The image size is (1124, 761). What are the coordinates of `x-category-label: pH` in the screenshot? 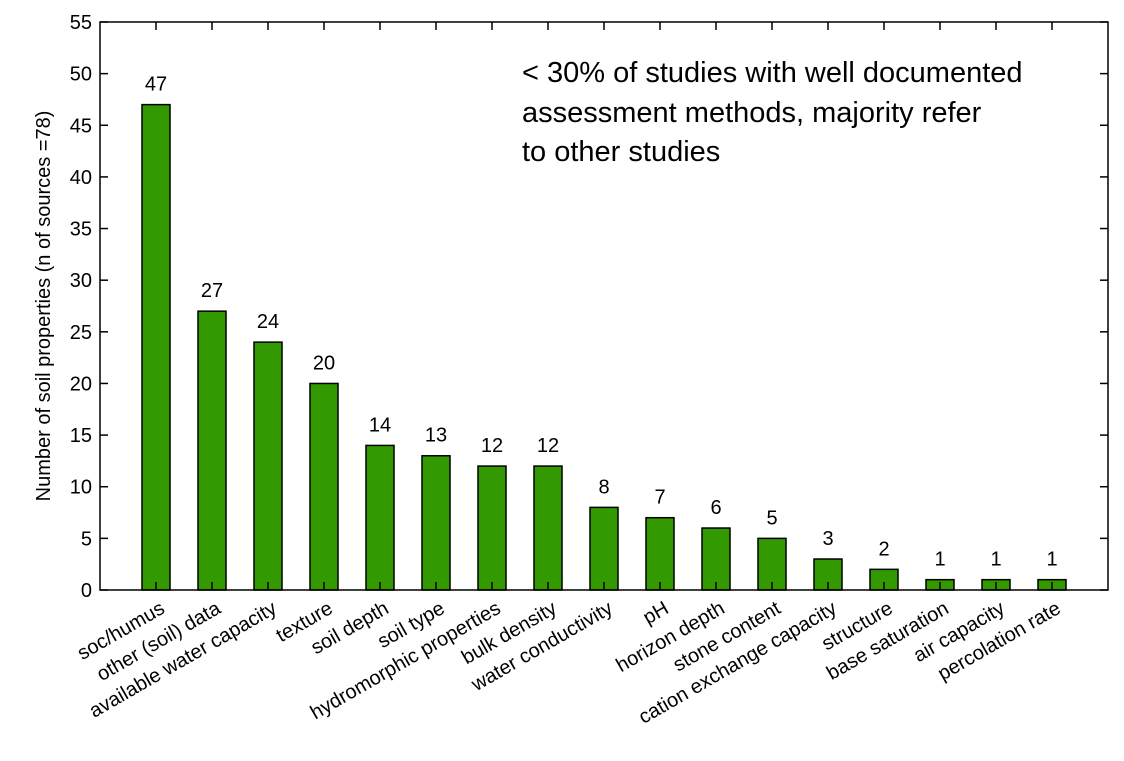 It's located at (655, 613).